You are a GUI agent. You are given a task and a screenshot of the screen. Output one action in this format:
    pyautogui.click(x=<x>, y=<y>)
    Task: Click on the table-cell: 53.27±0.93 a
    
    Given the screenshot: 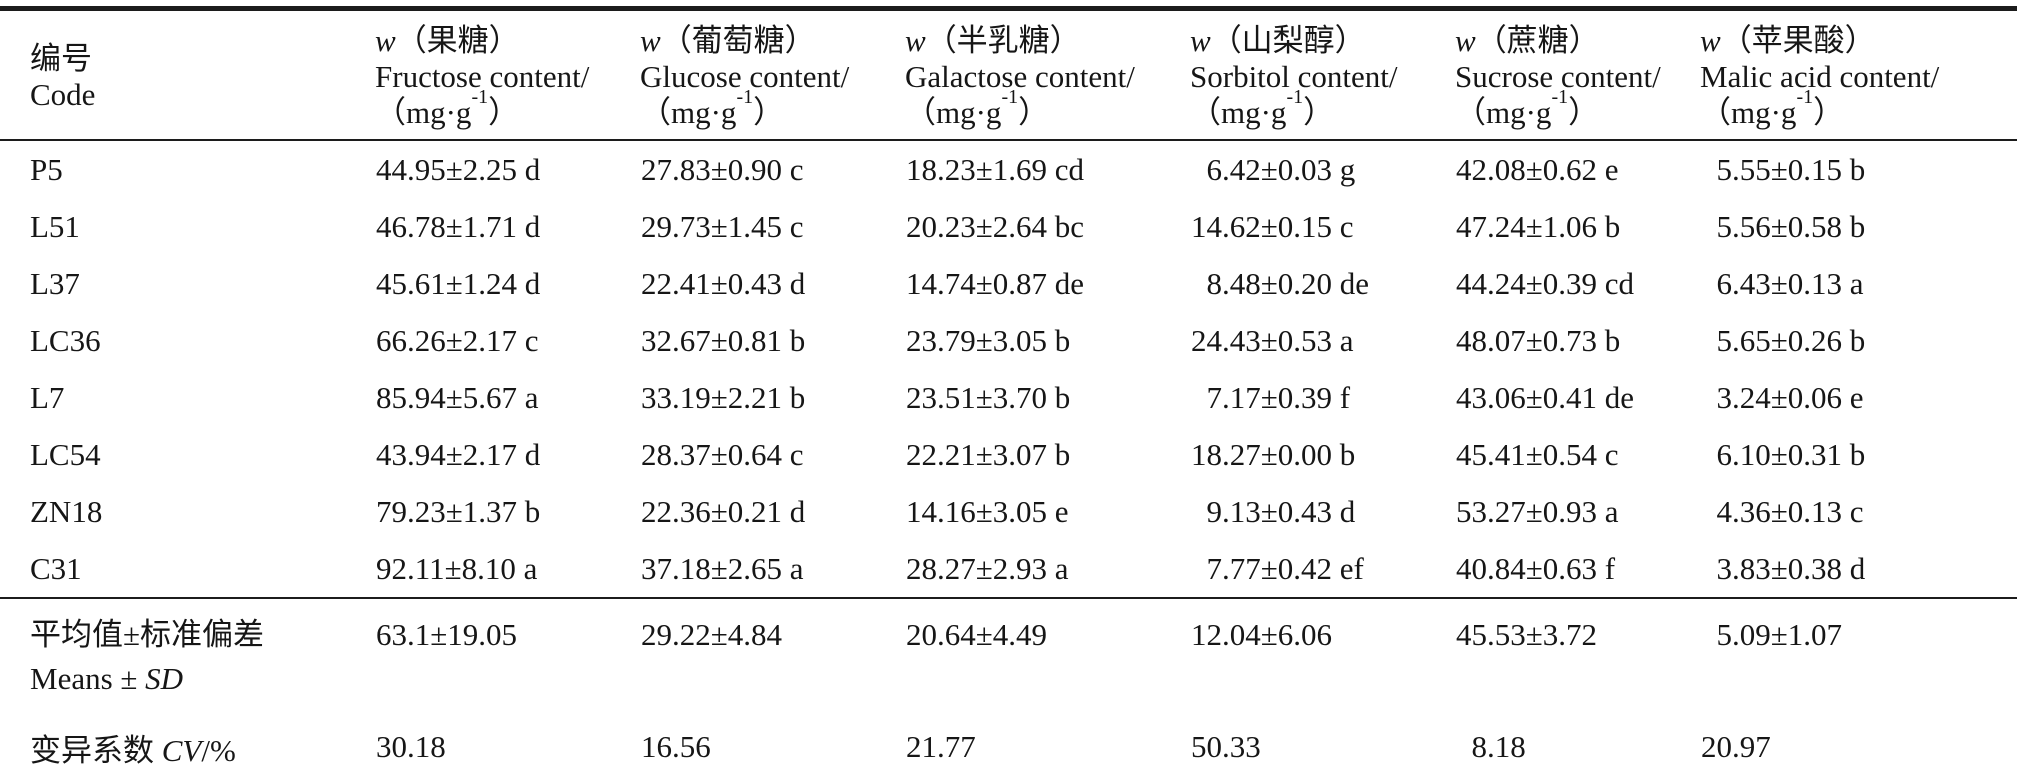 What is the action you would take?
    pyautogui.click(x=1537, y=511)
    